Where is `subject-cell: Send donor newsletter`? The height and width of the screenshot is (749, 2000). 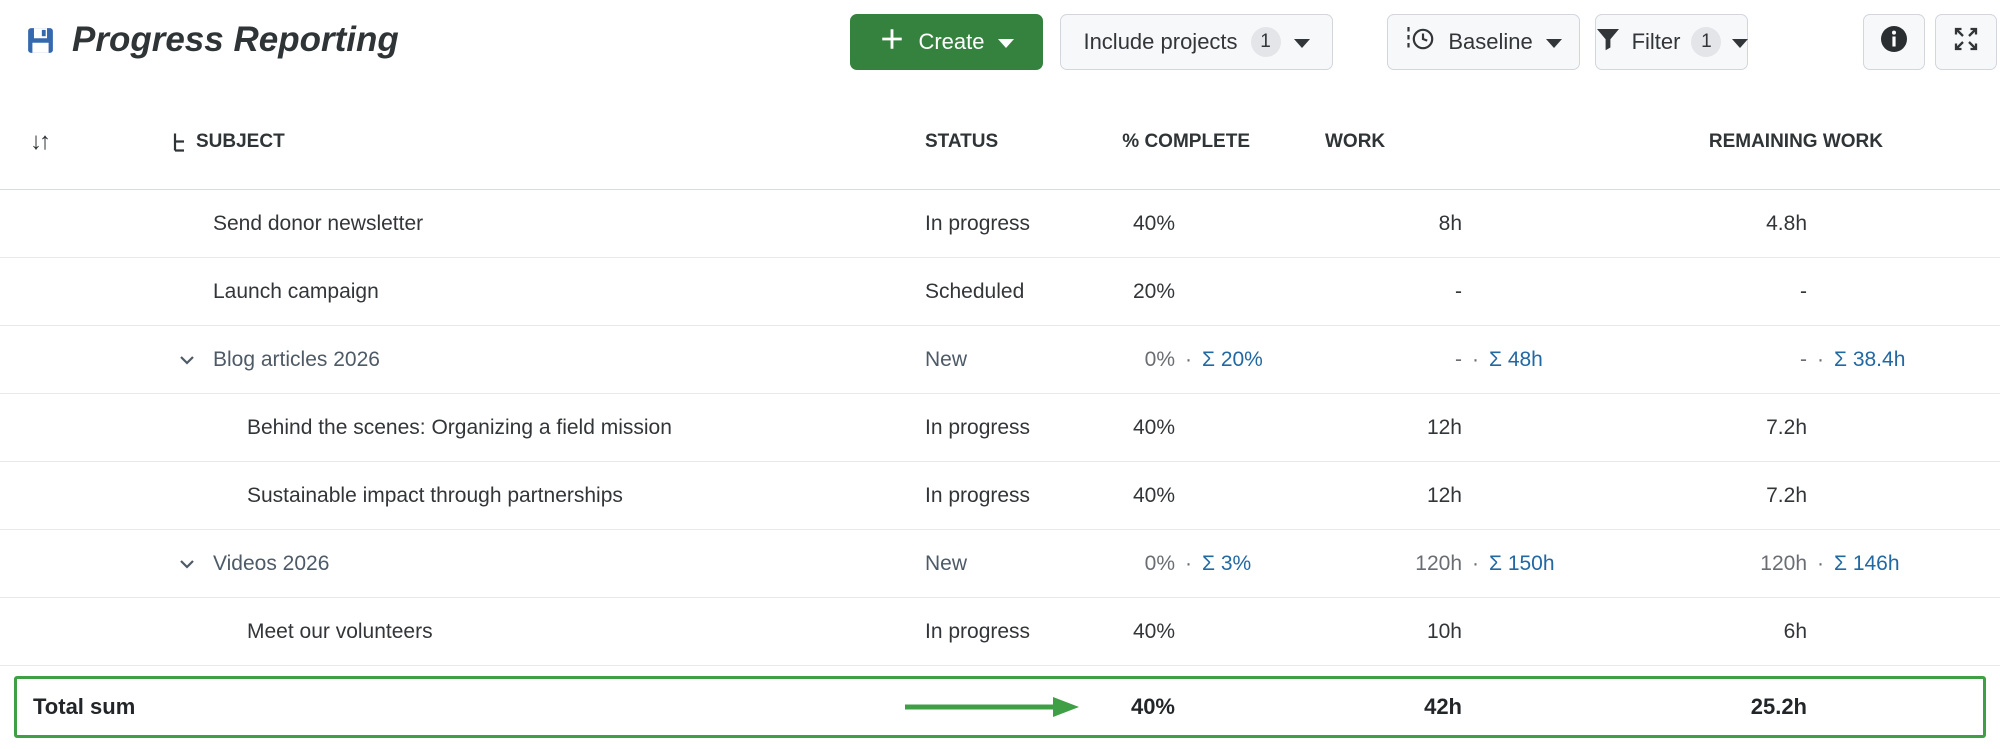
subject-cell: Send donor newsletter is located at coordinates (318, 223).